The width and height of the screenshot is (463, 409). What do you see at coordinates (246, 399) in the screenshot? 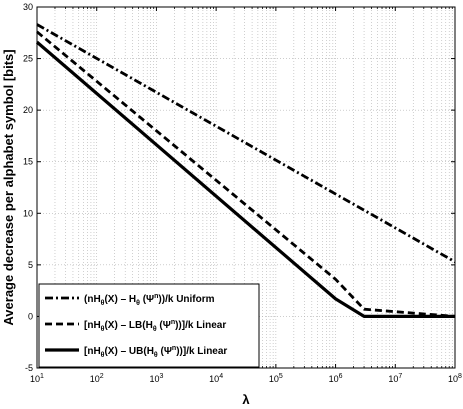
I see `x-axis-label: λ` at bounding box center [246, 399].